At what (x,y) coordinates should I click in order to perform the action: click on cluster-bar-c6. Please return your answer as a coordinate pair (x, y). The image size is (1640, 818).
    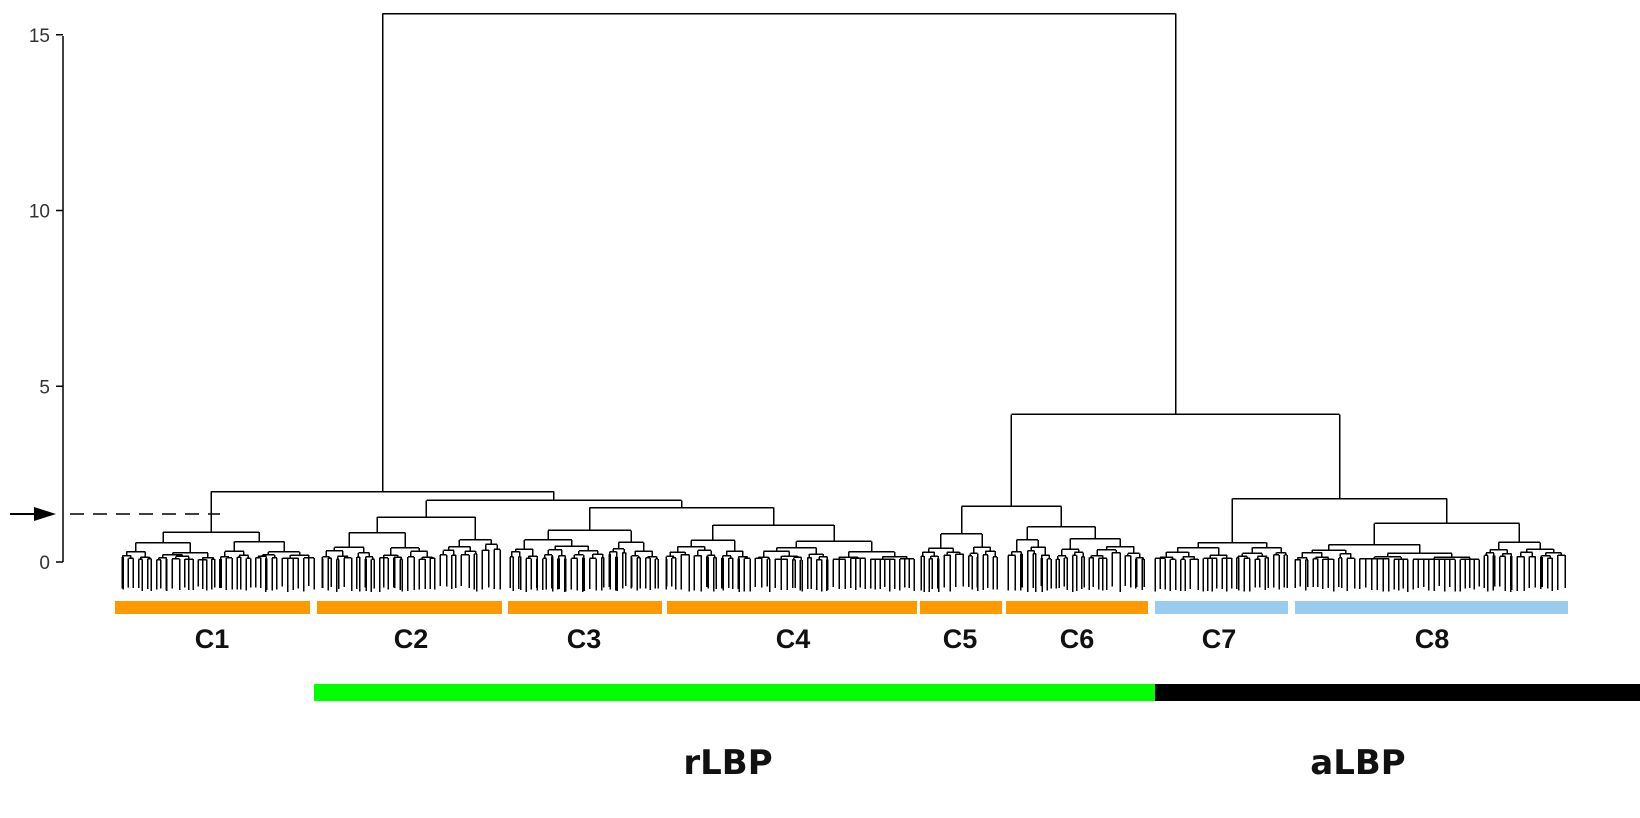
    Looking at the image, I should click on (1077, 607).